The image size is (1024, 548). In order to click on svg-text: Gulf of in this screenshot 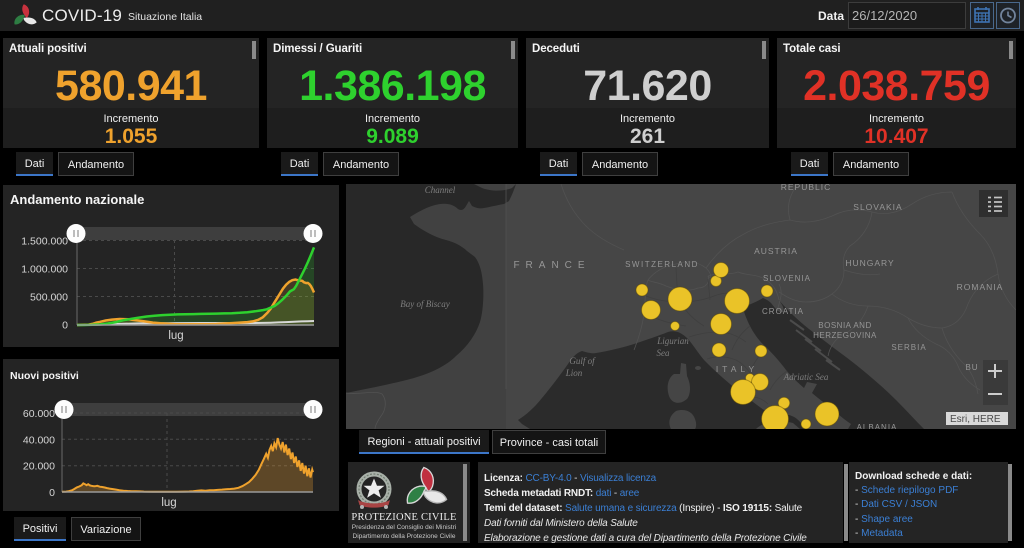, I will do `click(582, 361)`.